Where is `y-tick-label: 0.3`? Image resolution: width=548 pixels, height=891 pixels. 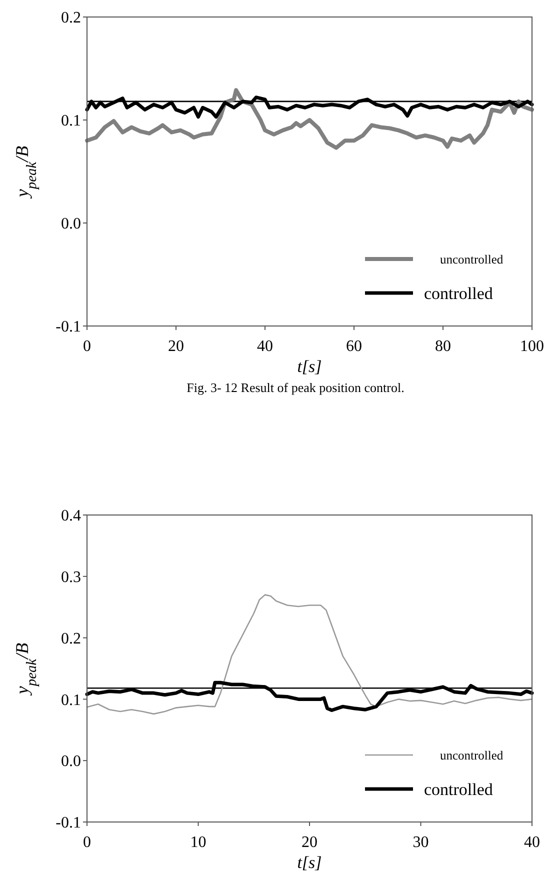 y-tick-label: 0.3 is located at coordinates (71, 577).